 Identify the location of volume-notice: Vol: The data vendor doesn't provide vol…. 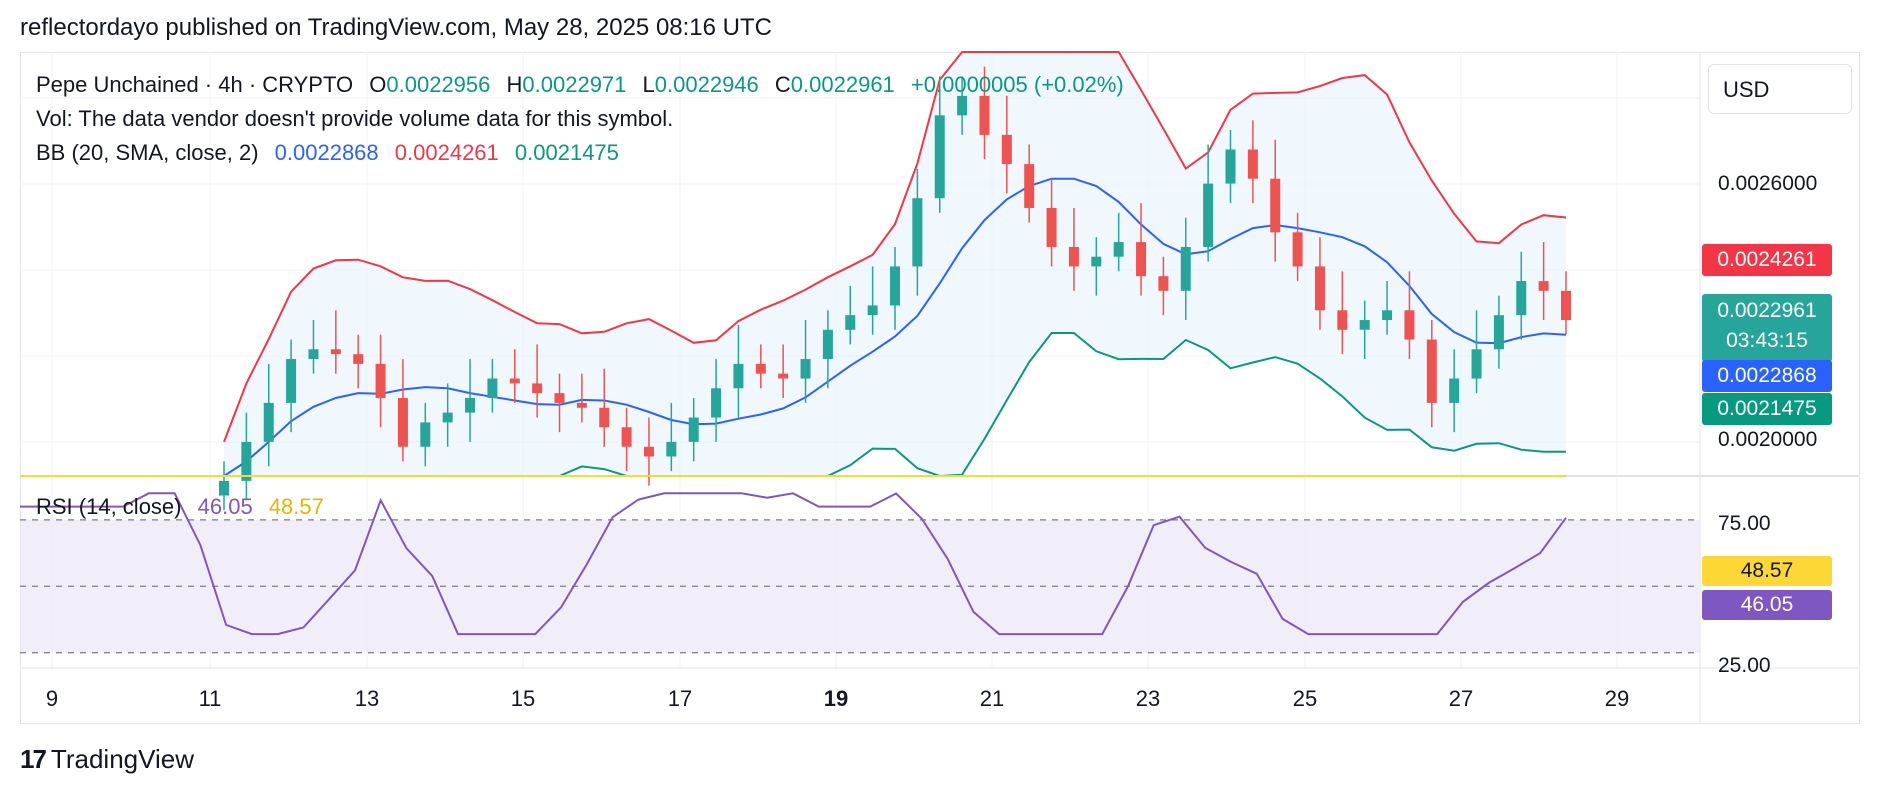
(355, 118).